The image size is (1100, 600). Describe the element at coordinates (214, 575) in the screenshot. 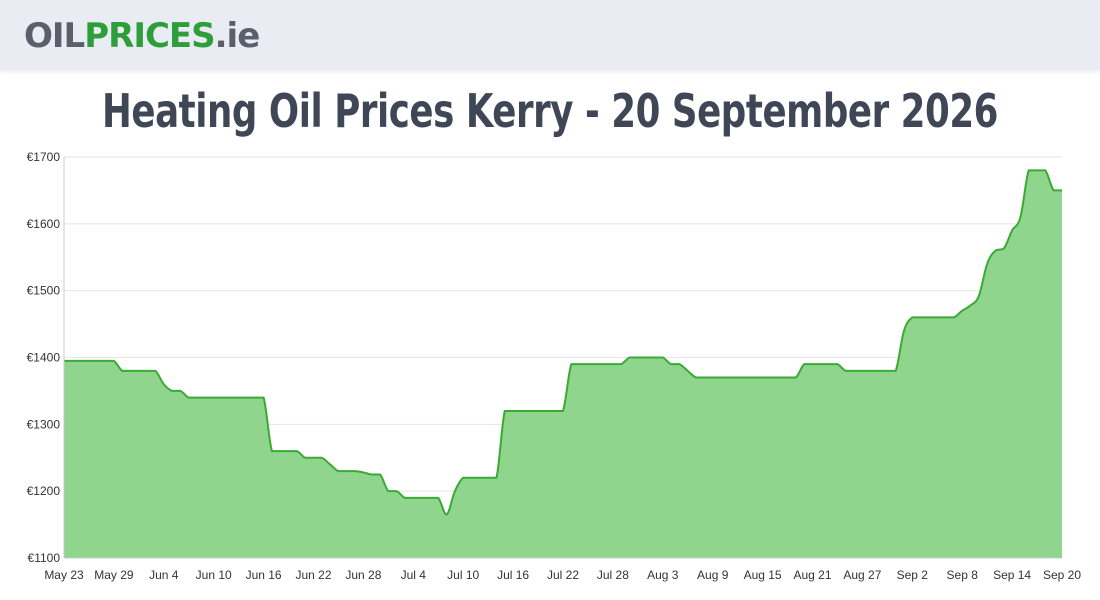

I see `x-tick-label: Jun 10` at that location.